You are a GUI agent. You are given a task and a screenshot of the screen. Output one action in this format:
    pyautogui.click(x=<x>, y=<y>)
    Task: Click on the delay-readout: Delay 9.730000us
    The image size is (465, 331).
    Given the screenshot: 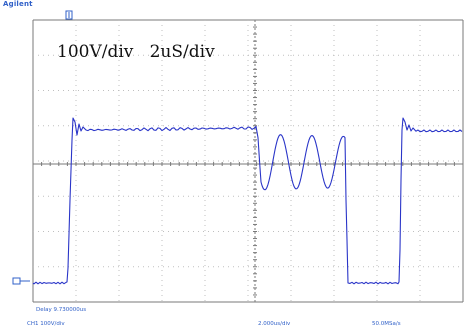 What is the action you would take?
    pyautogui.click(x=61, y=310)
    